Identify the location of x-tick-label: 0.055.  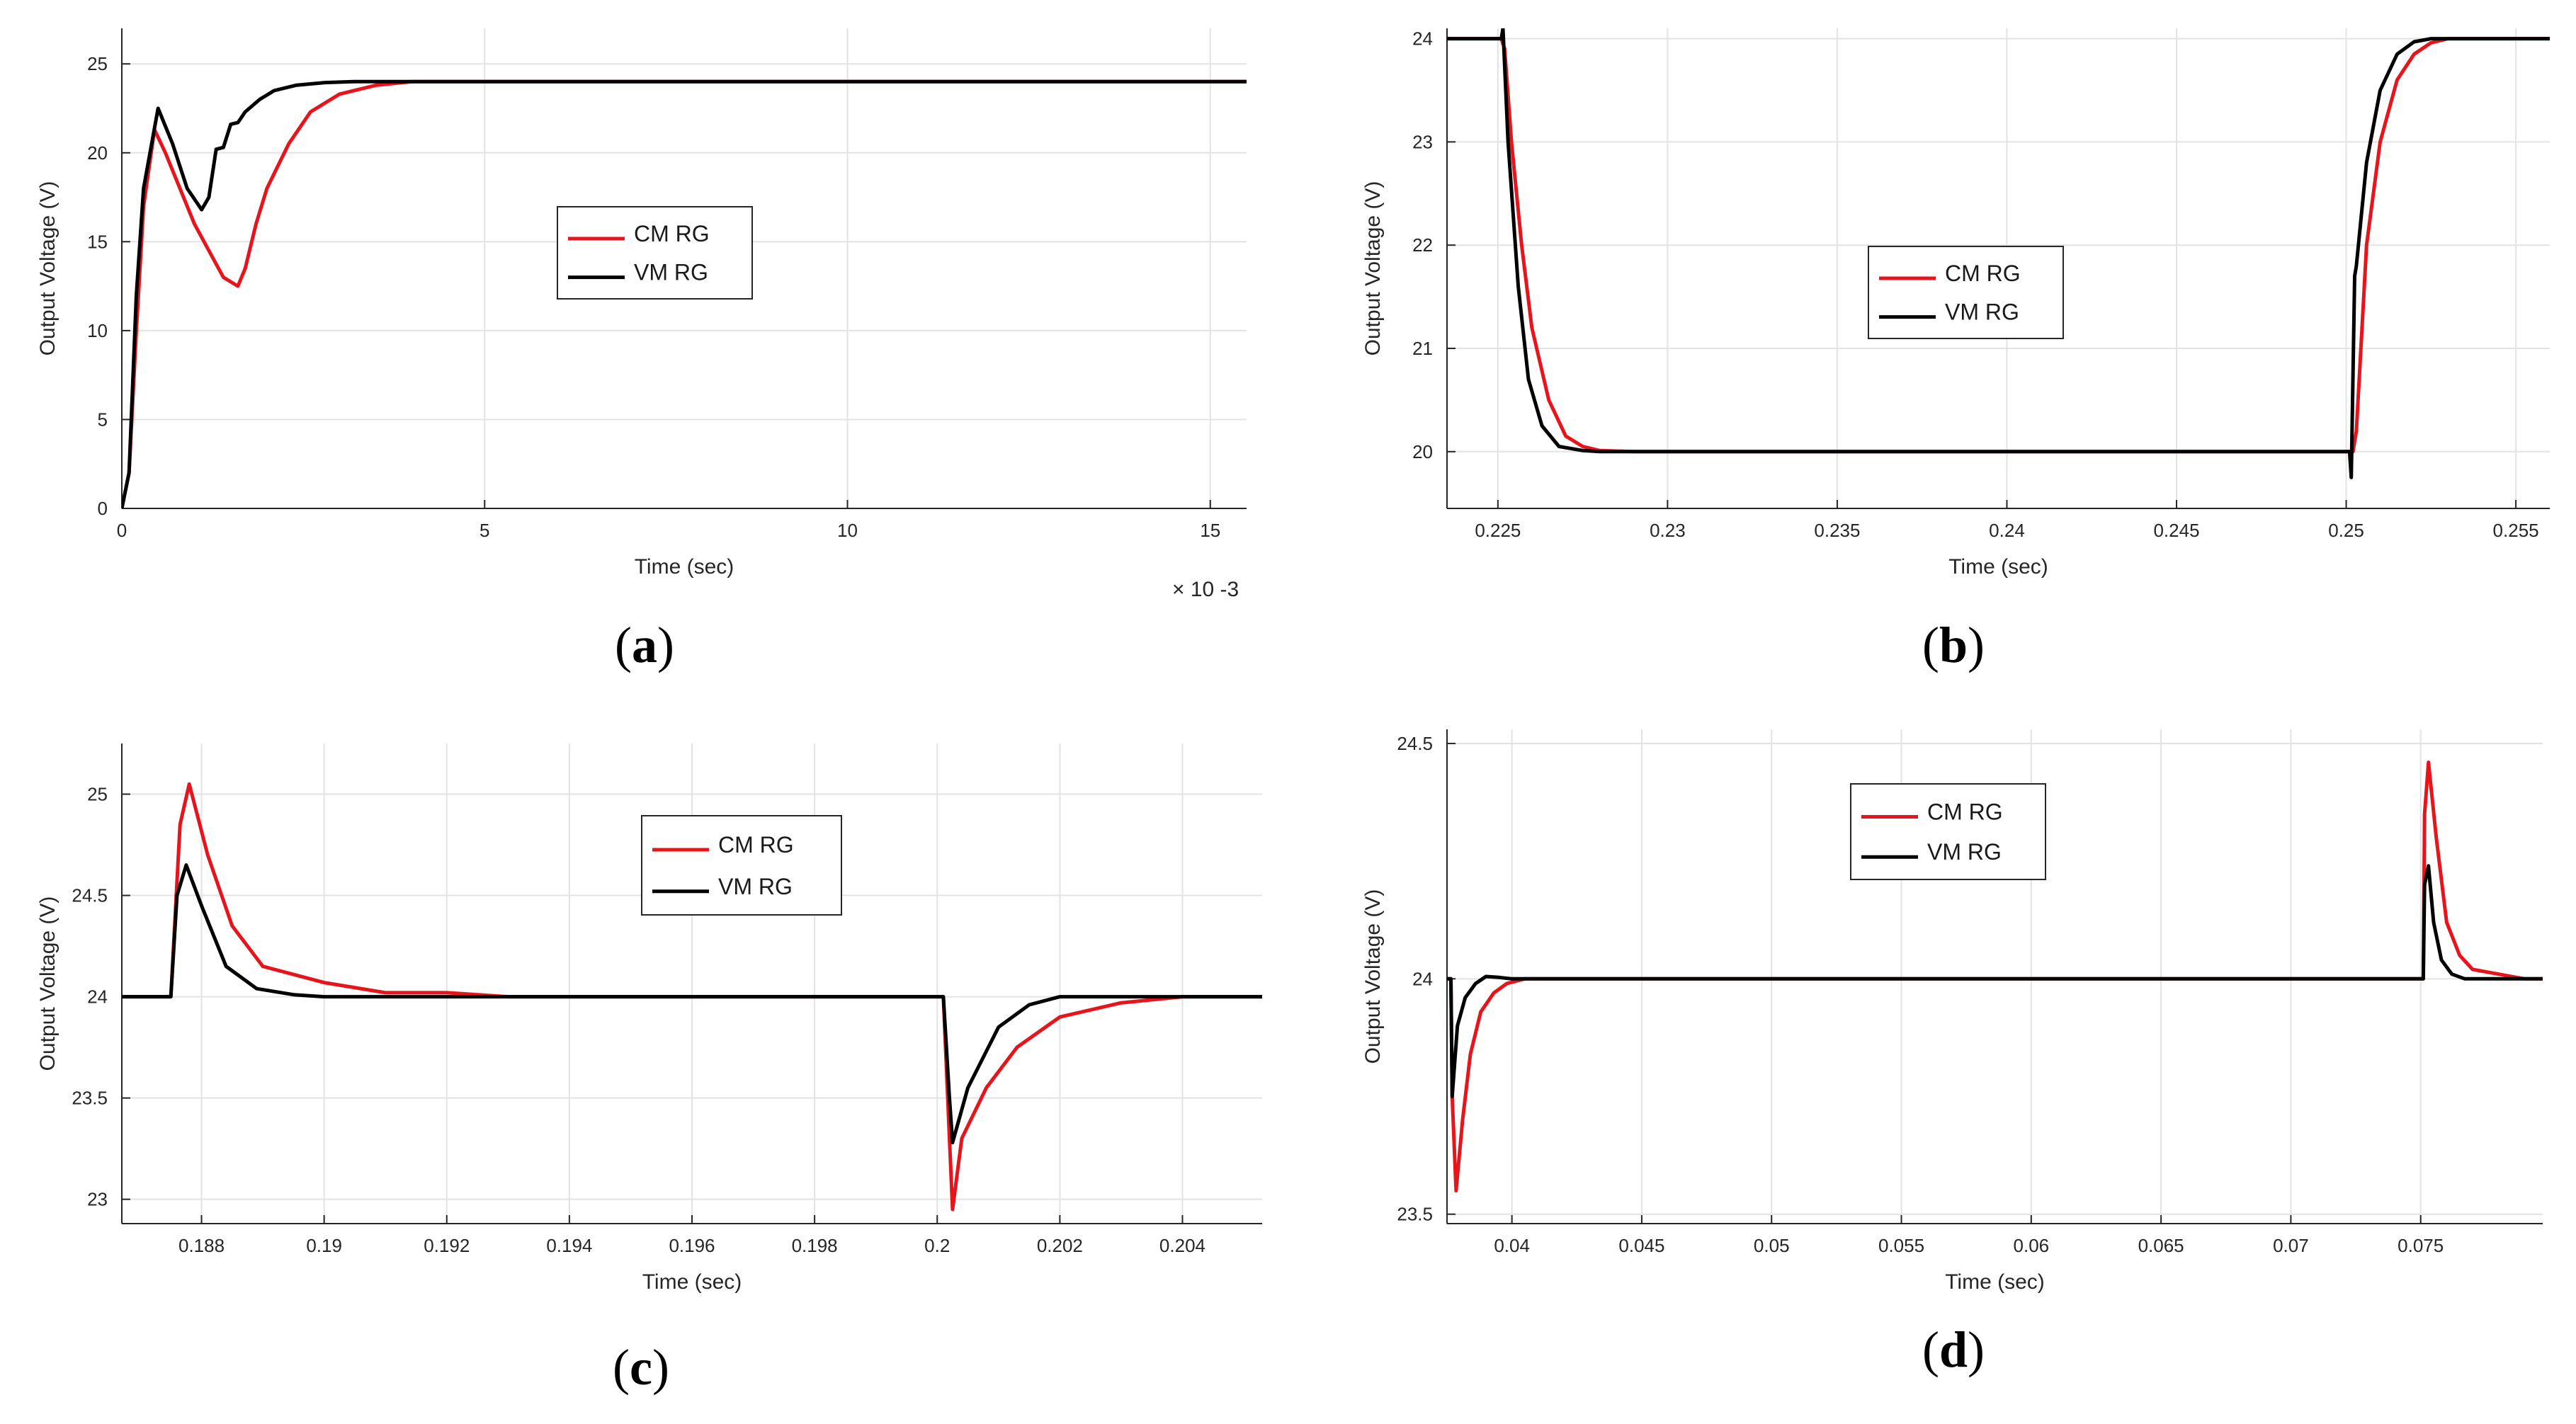
(1901, 1245).